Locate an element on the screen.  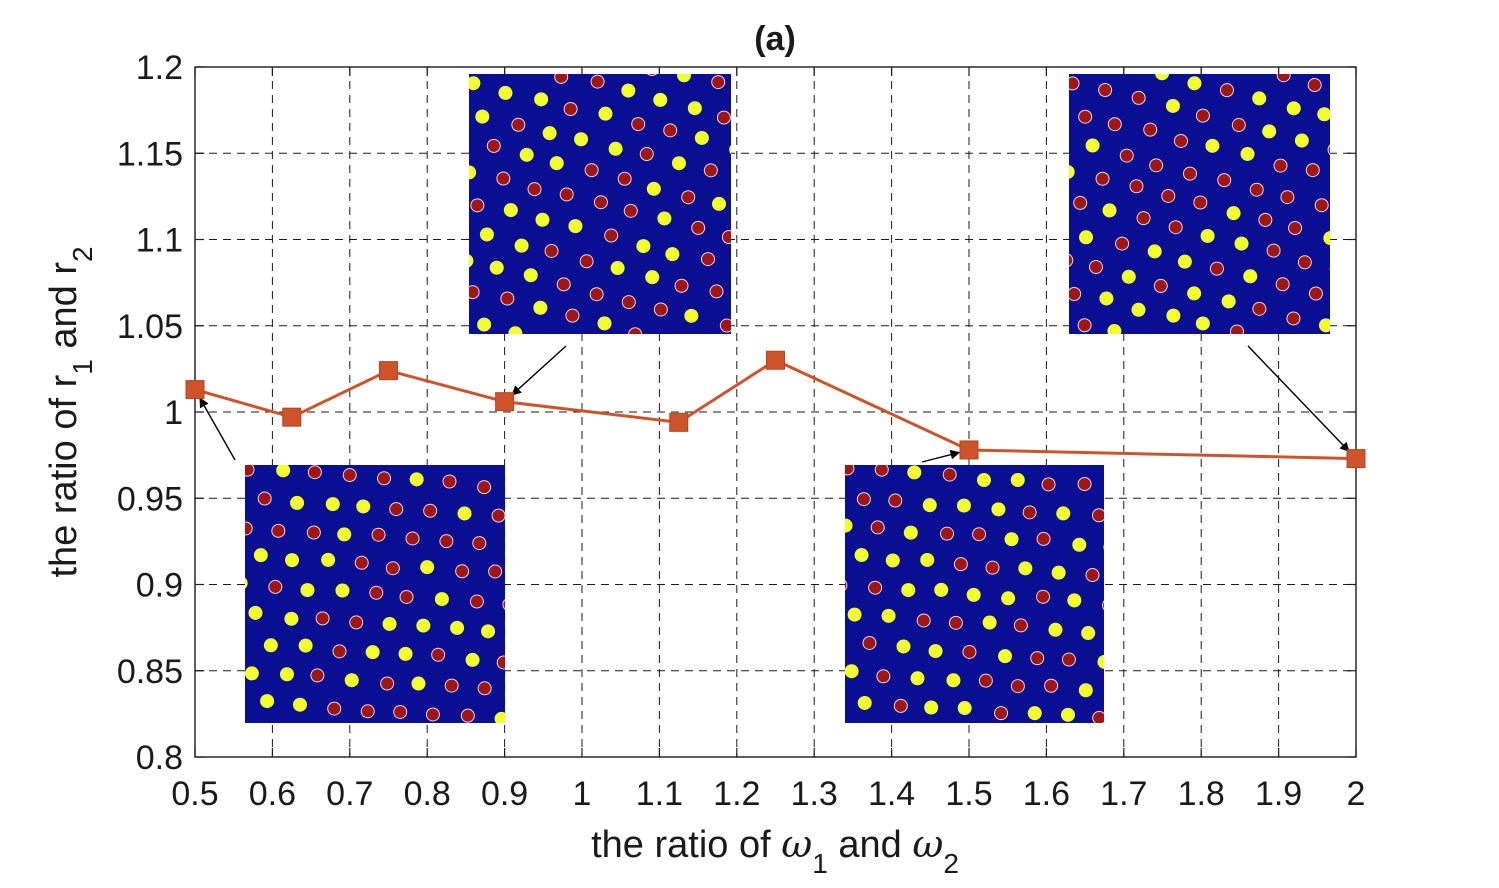
y-axis-label: the ratio of r1 and r2 is located at coordinates (70, 411).